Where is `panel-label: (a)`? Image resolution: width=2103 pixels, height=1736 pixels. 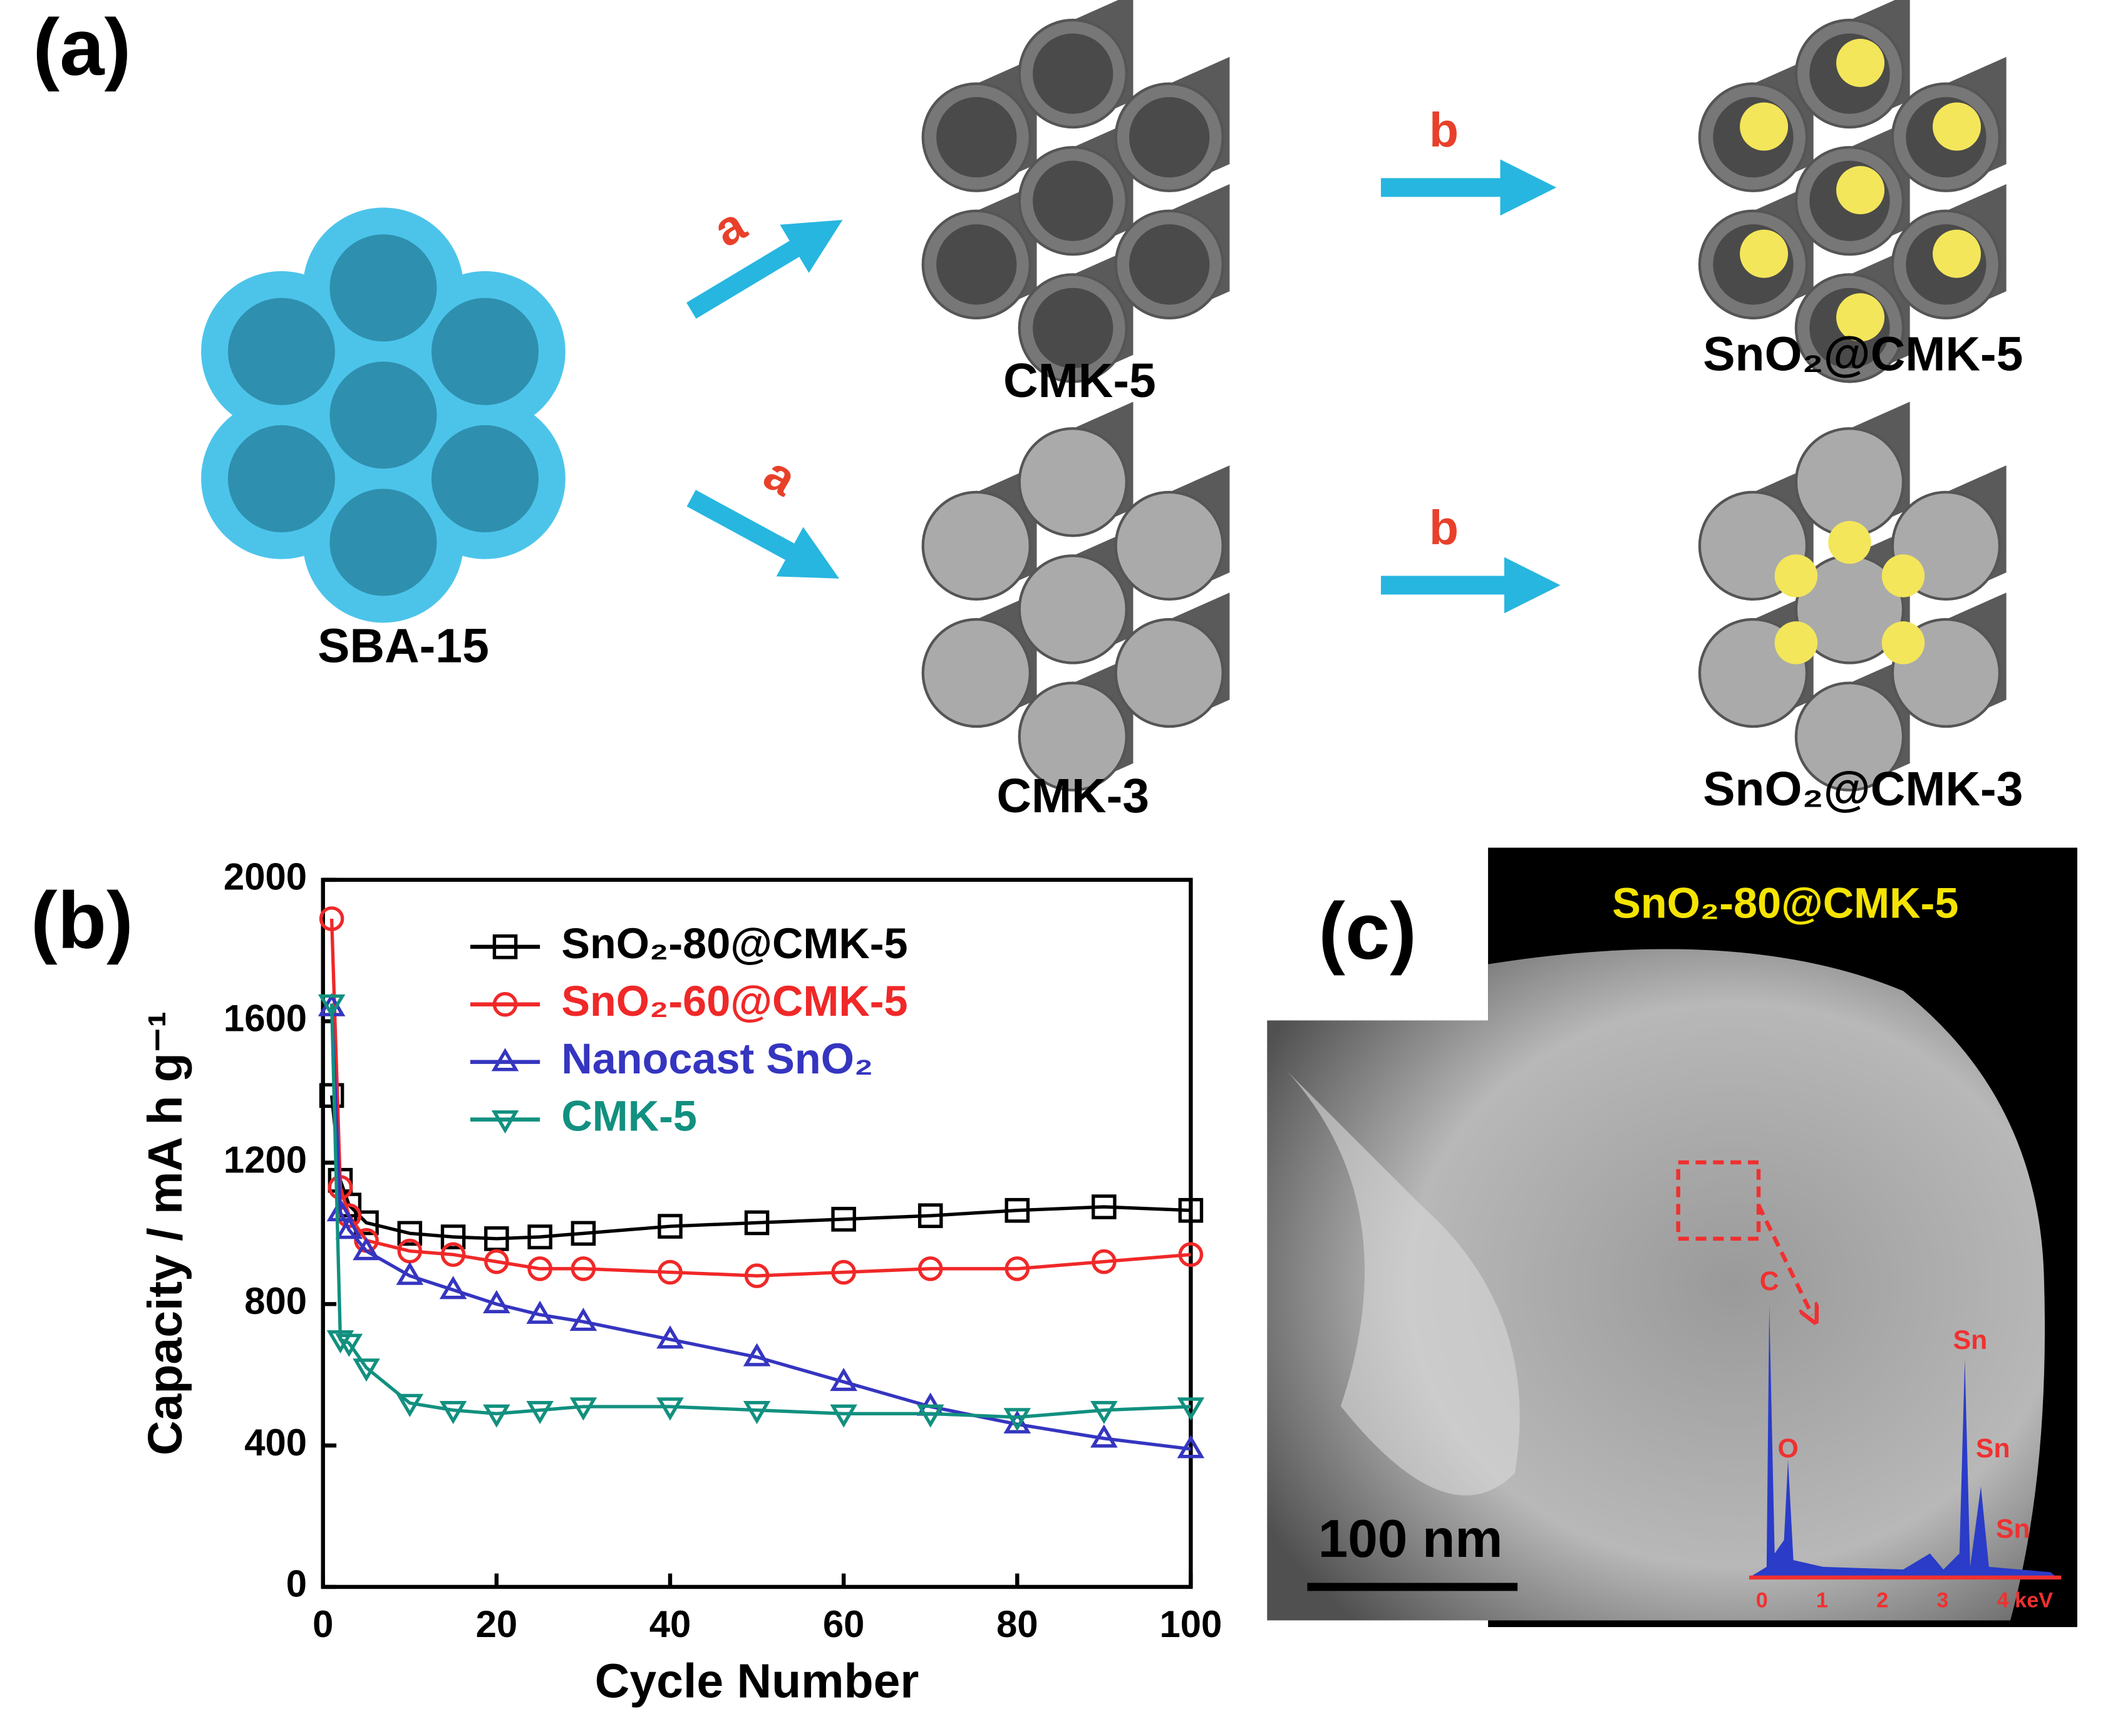 panel-label: (a) is located at coordinates (82, 47).